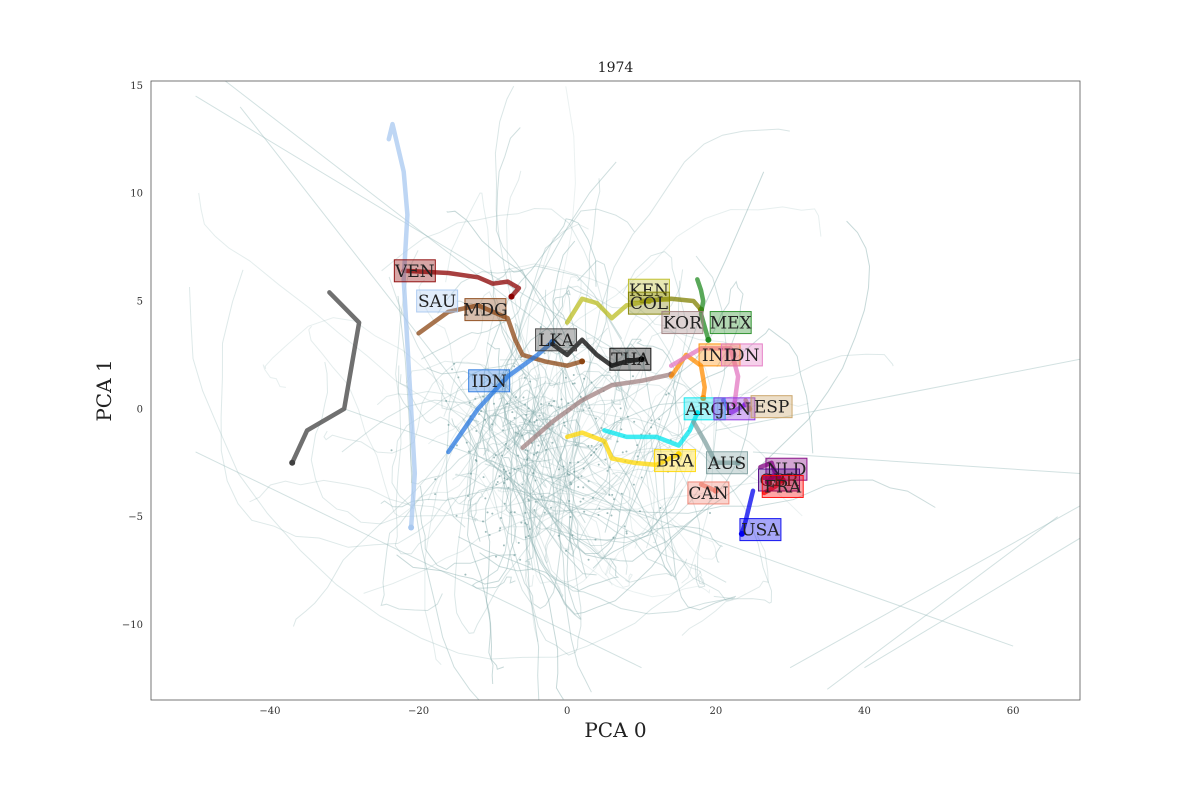 This screenshot has height=800, width=1200. Describe the element at coordinates (104, 390) in the screenshot. I see `y-axis-label: PCA 1` at that location.